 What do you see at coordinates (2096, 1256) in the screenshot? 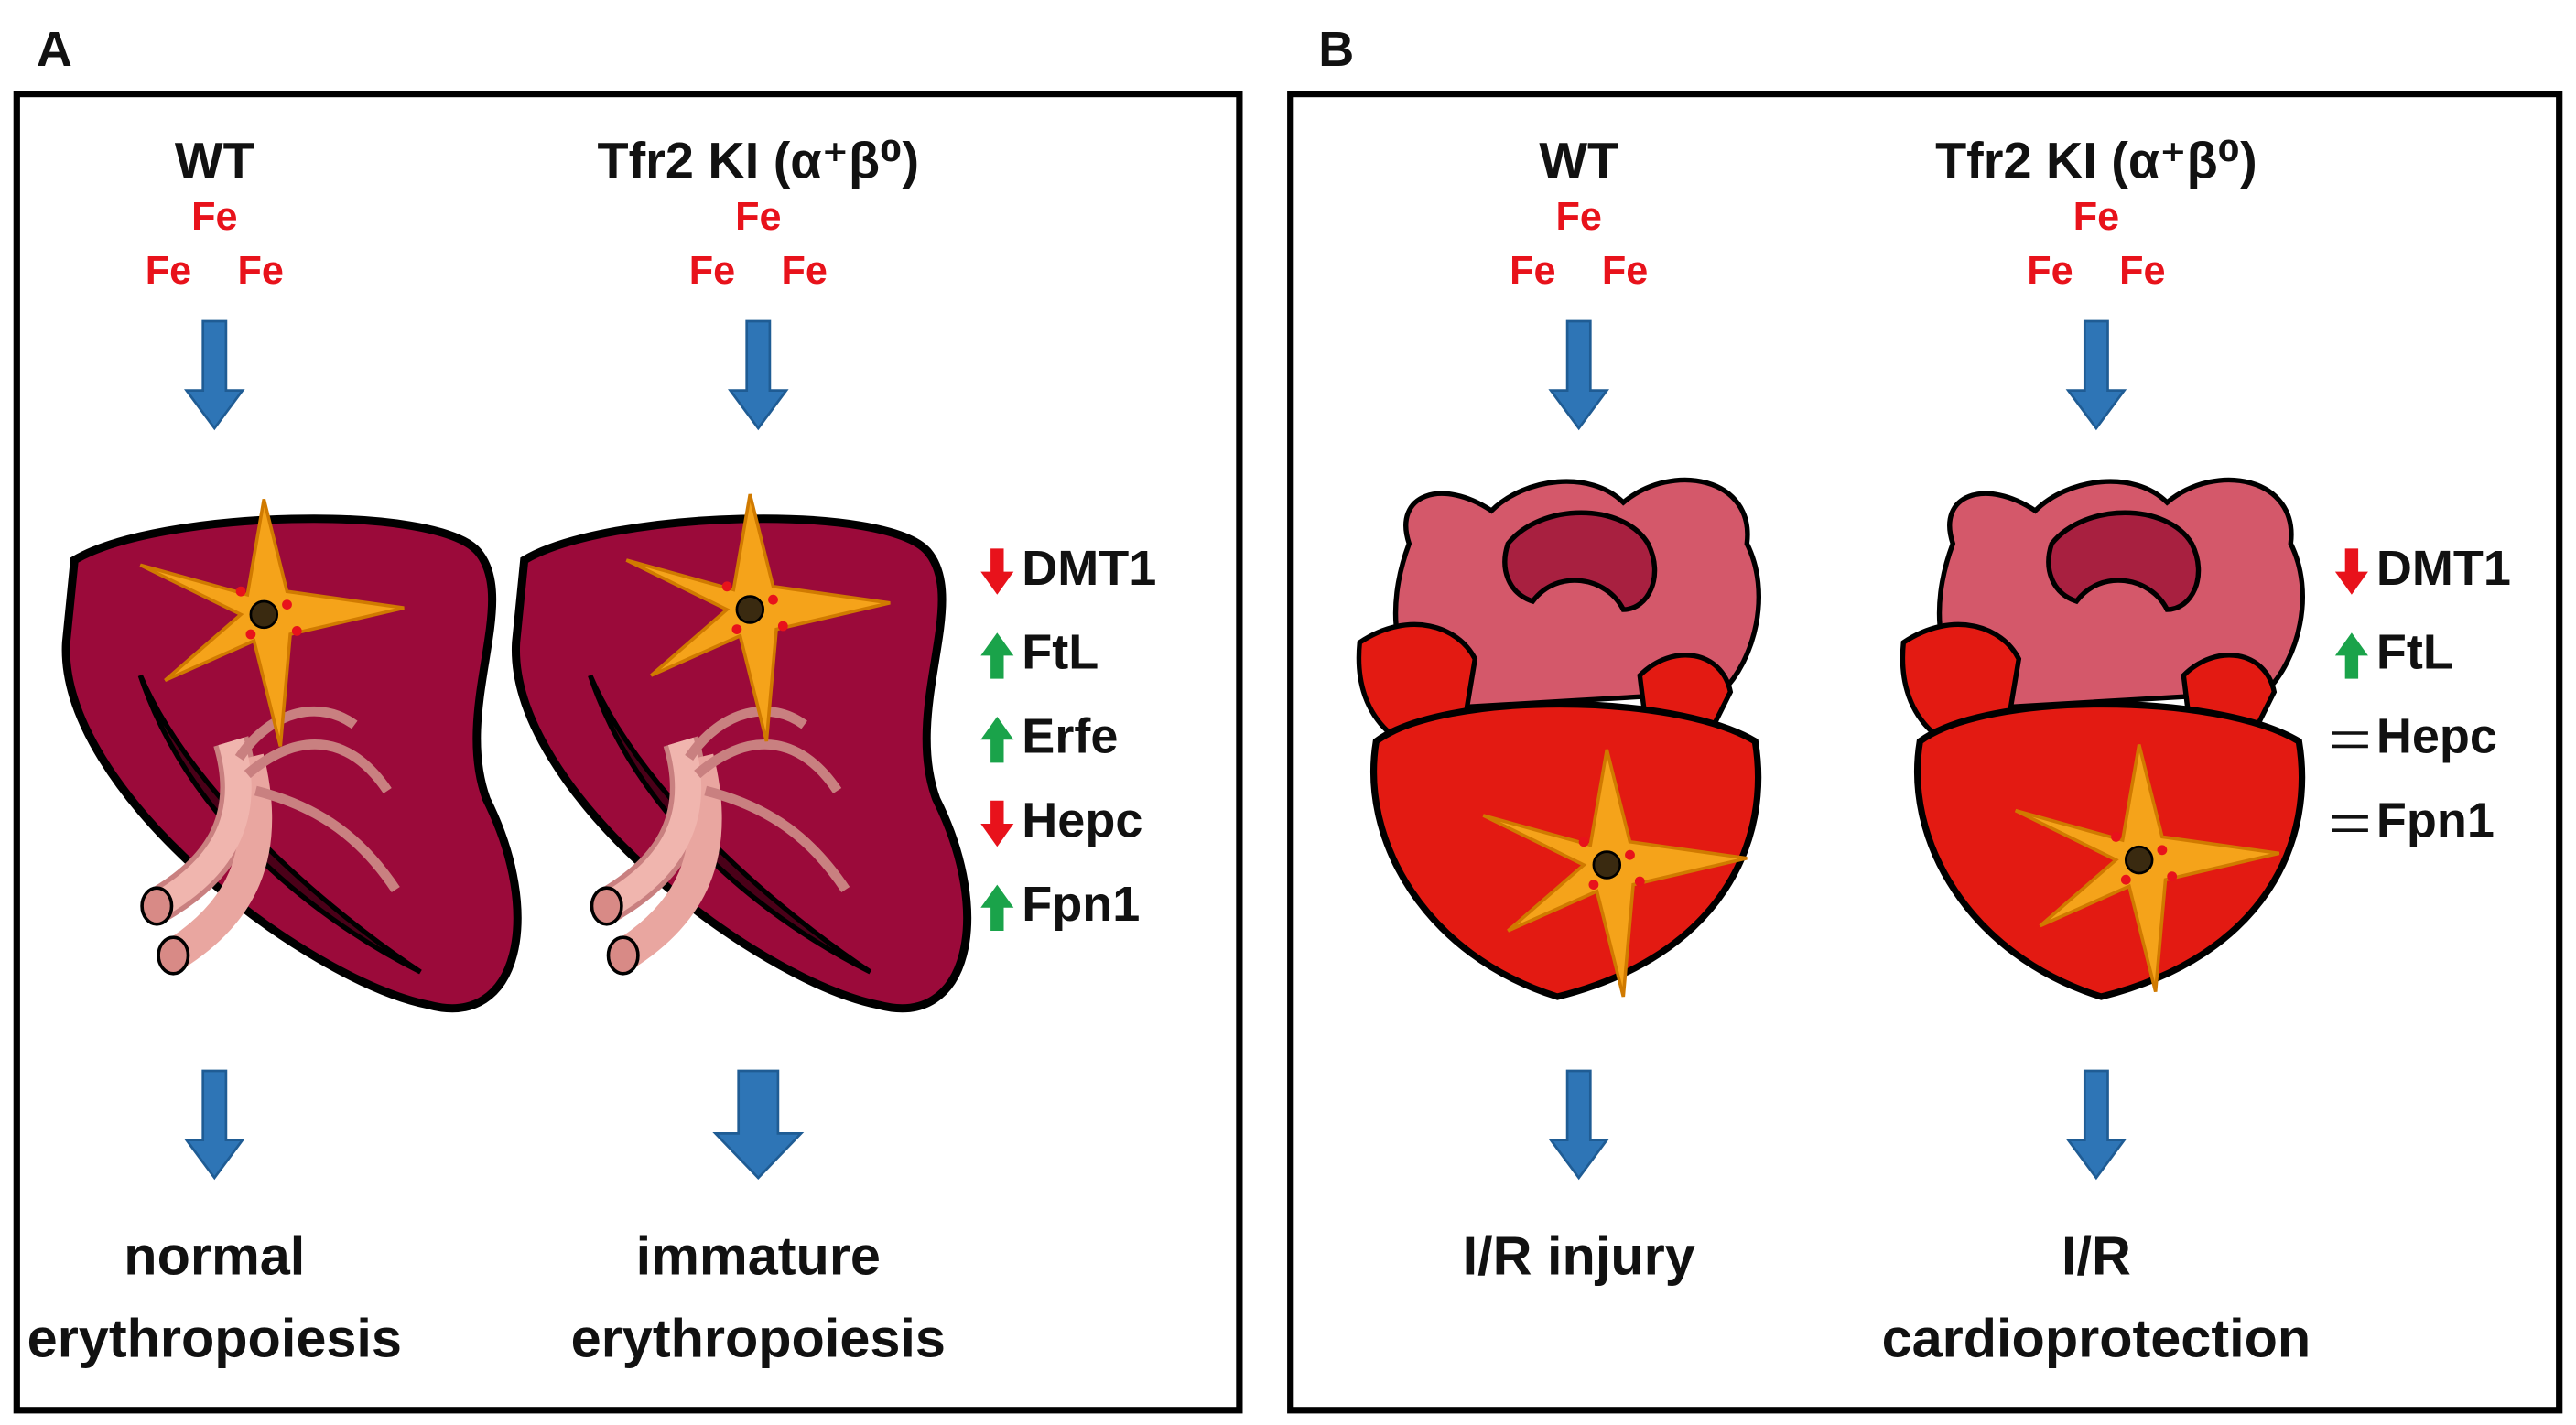
I see `outcome-text: I/R` at bounding box center [2096, 1256].